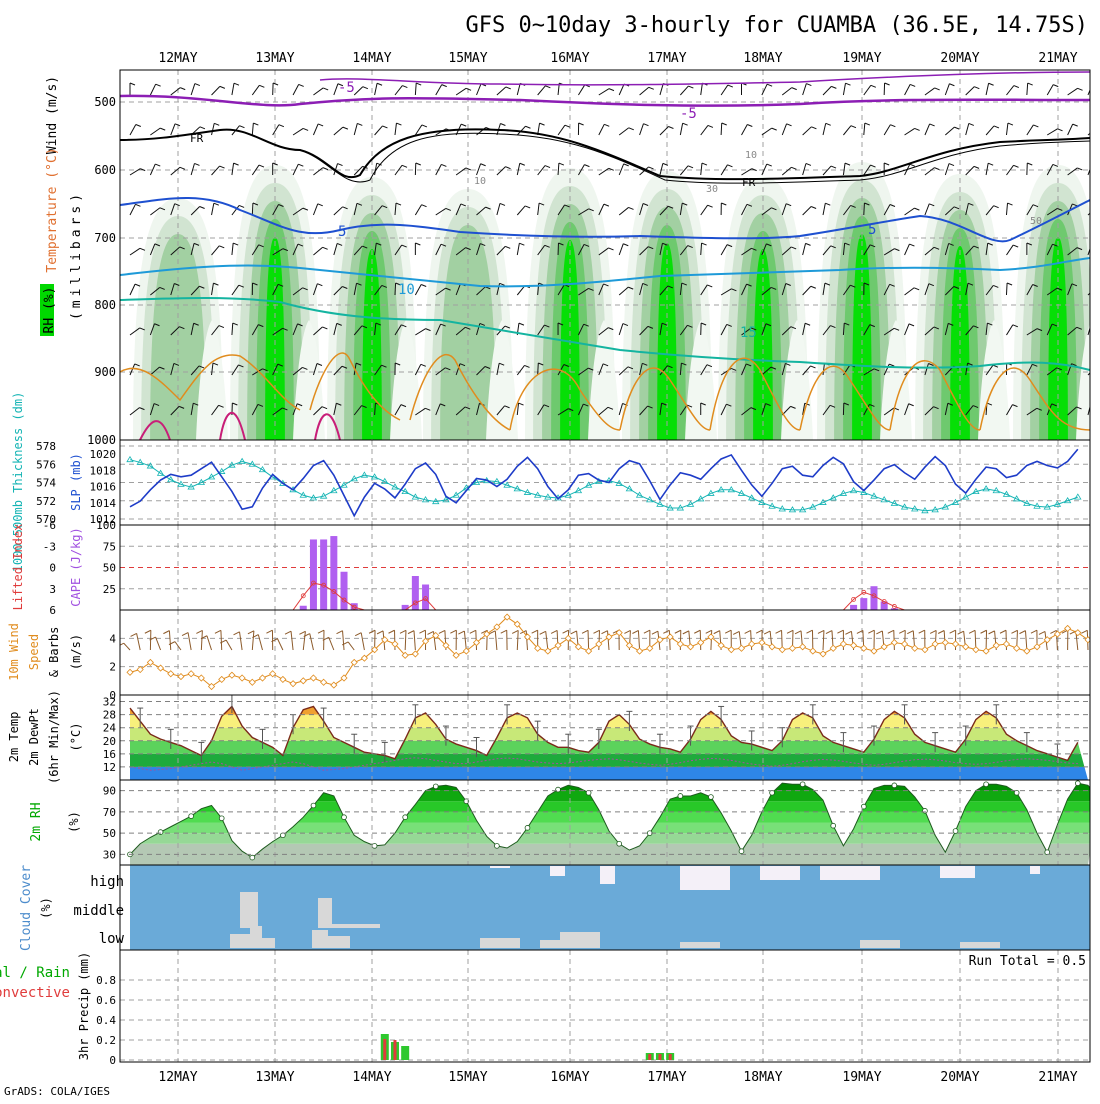 This screenshot has height=1104, width=1100. Describe the element at coordinates (1057, 58) in the screenshot. I see `date-label-top: 21MAY` at that location.